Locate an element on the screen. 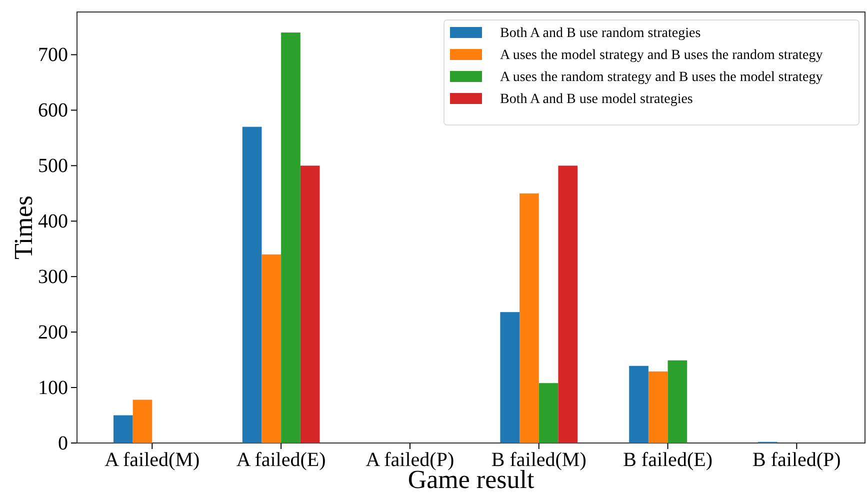 The width and height of the screenshot is (867, 493). y-axis-title: Times is located at coordinates (23, 227).